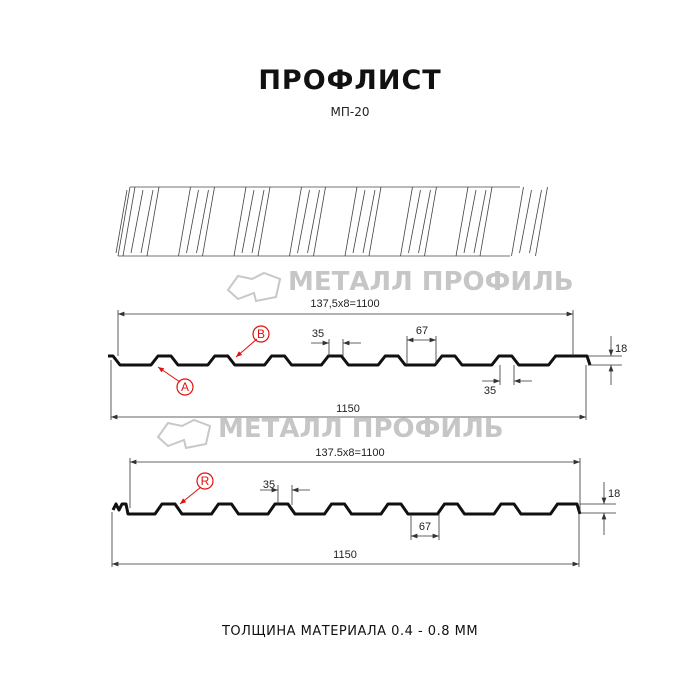 The width and height of the screenshot is (700, 700). Describe the element at coordinates (349, 80) in the screenshot. I see `page-title: ПРОФЛИСТ` at that location.